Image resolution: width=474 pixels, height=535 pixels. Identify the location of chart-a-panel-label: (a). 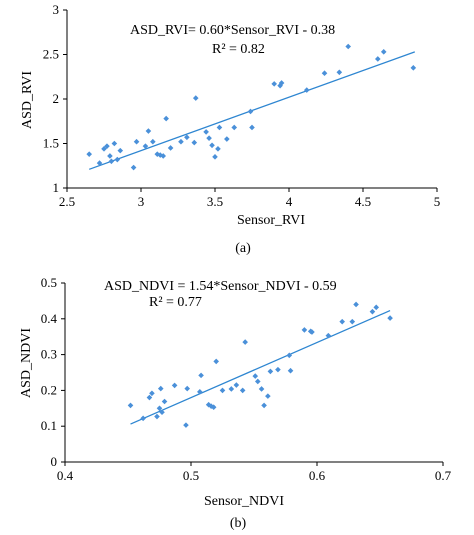
(243, 248).